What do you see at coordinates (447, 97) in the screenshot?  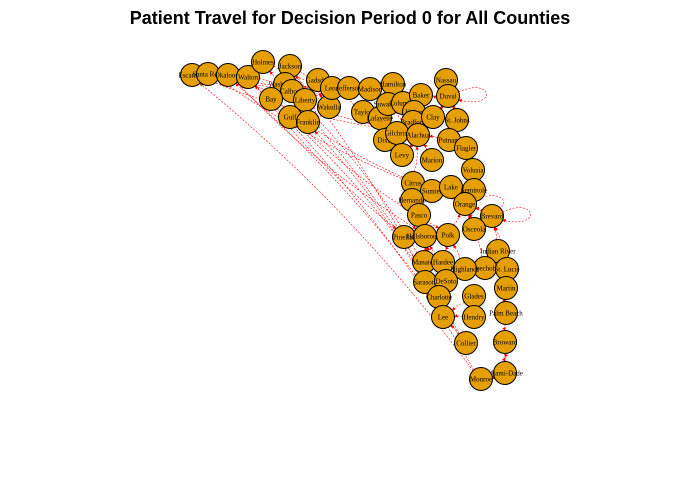 I see `node-label-duval: Duval` at bounding box center [447, 97].